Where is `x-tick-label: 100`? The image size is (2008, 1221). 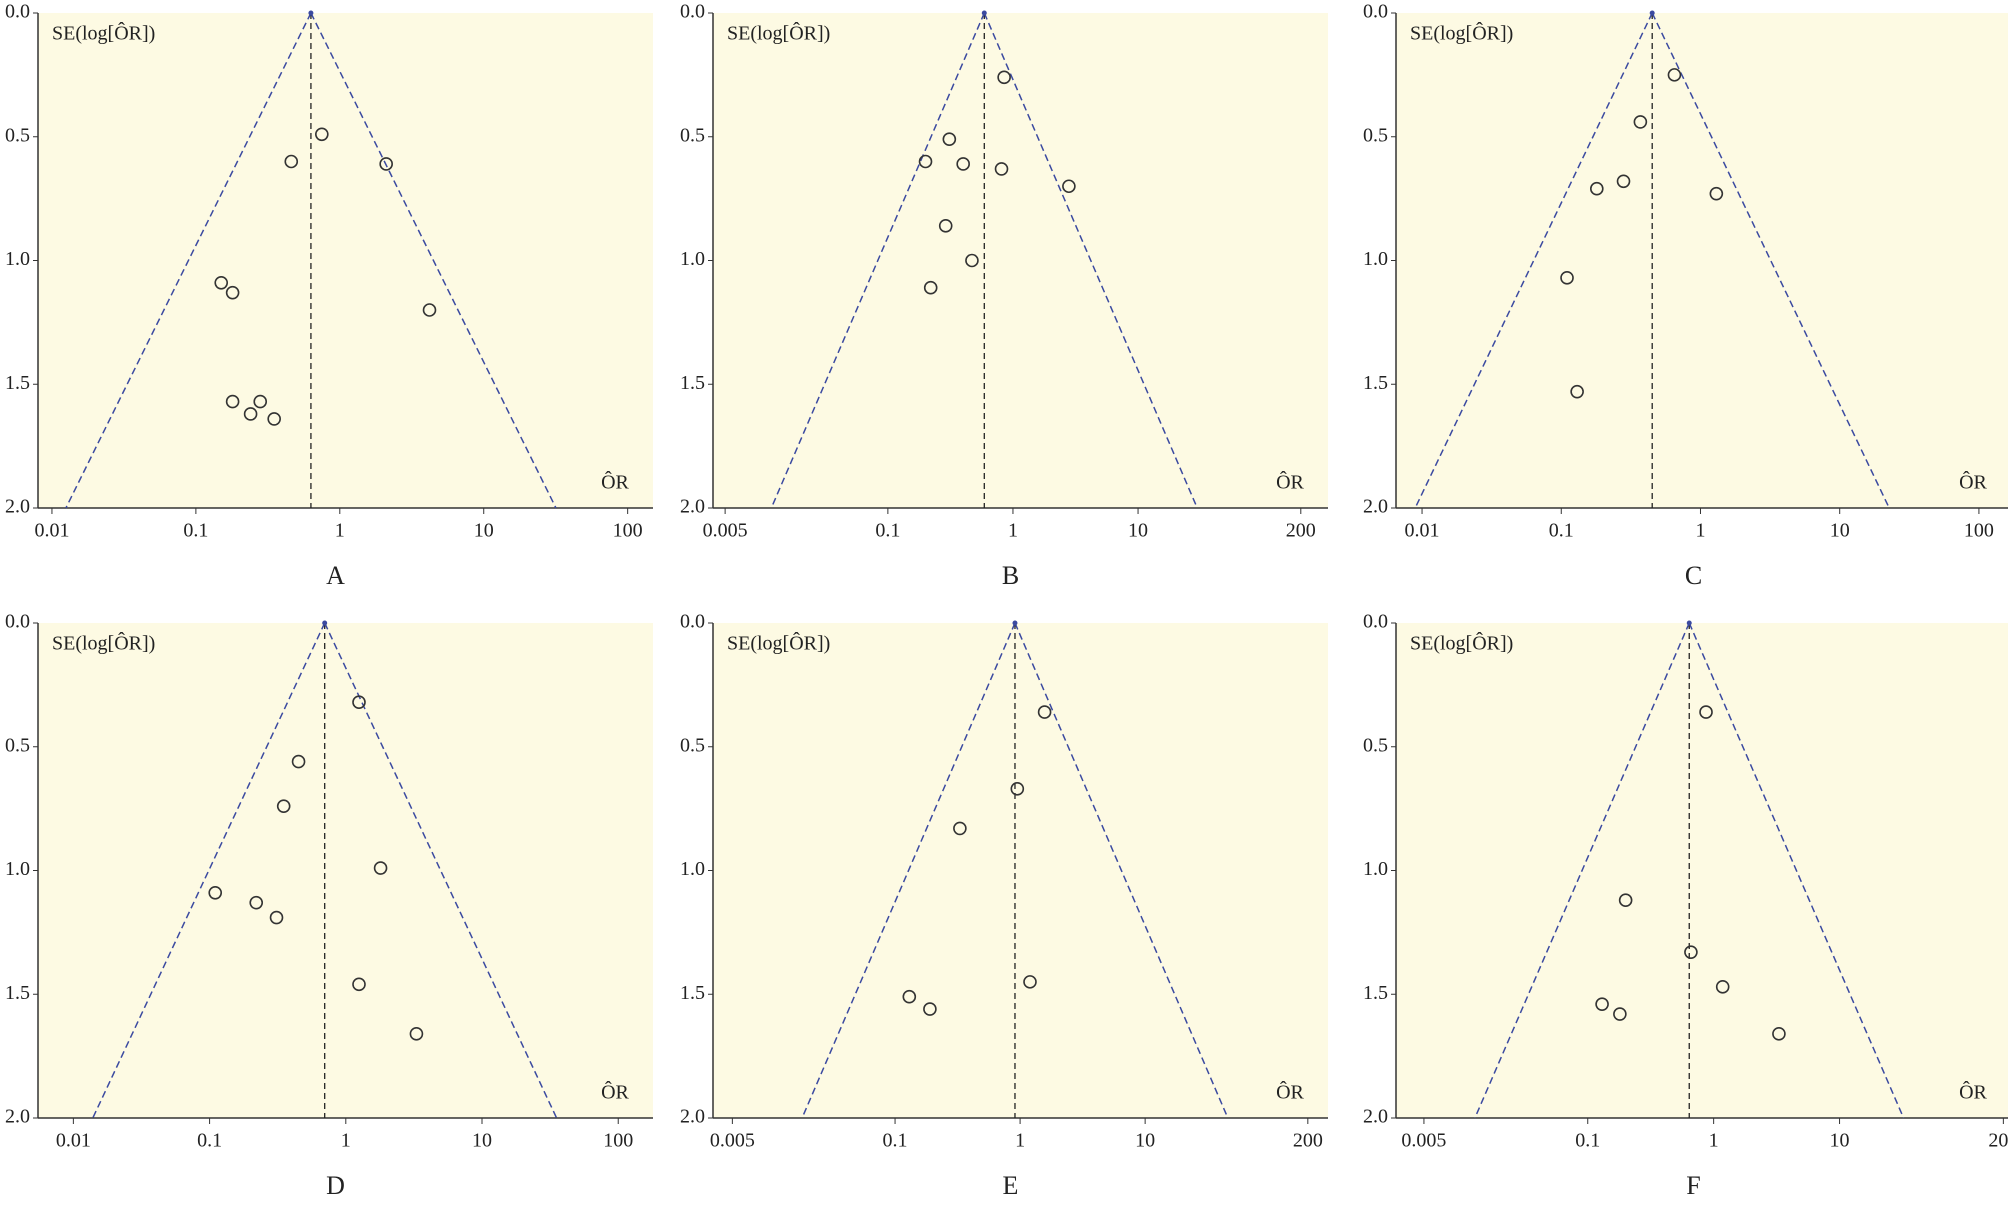
x-tick-label: 100 is located at coordinates (618, 1141).